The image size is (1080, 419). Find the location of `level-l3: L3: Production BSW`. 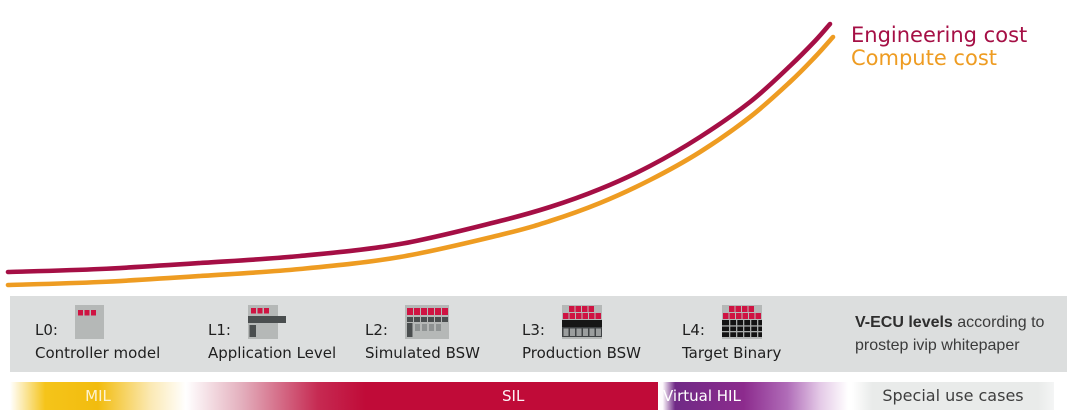

level-l3: L3: Production BSW is located at coordinates (581, 334).